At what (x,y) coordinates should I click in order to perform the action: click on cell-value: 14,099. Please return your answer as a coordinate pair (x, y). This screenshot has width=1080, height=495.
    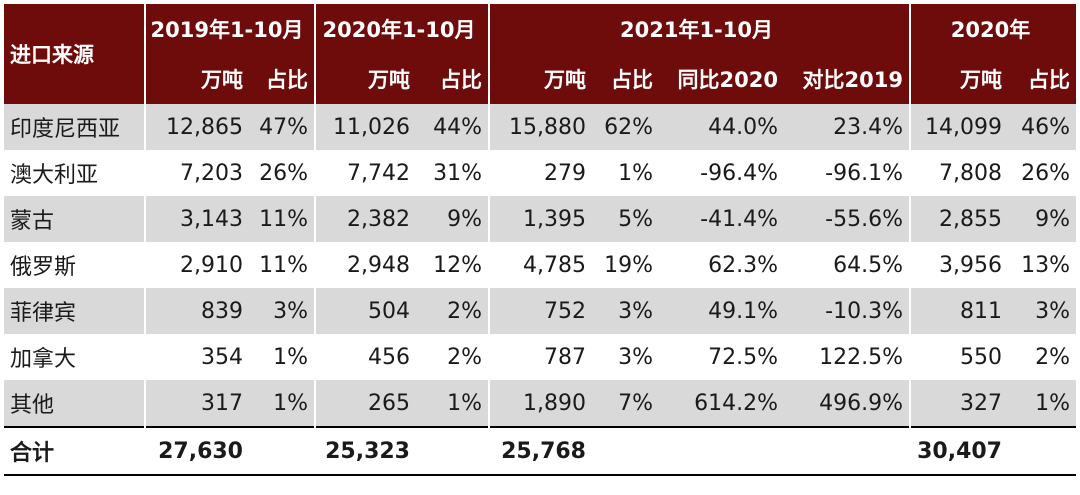
    Looking at the image, I should click on (959, 127).